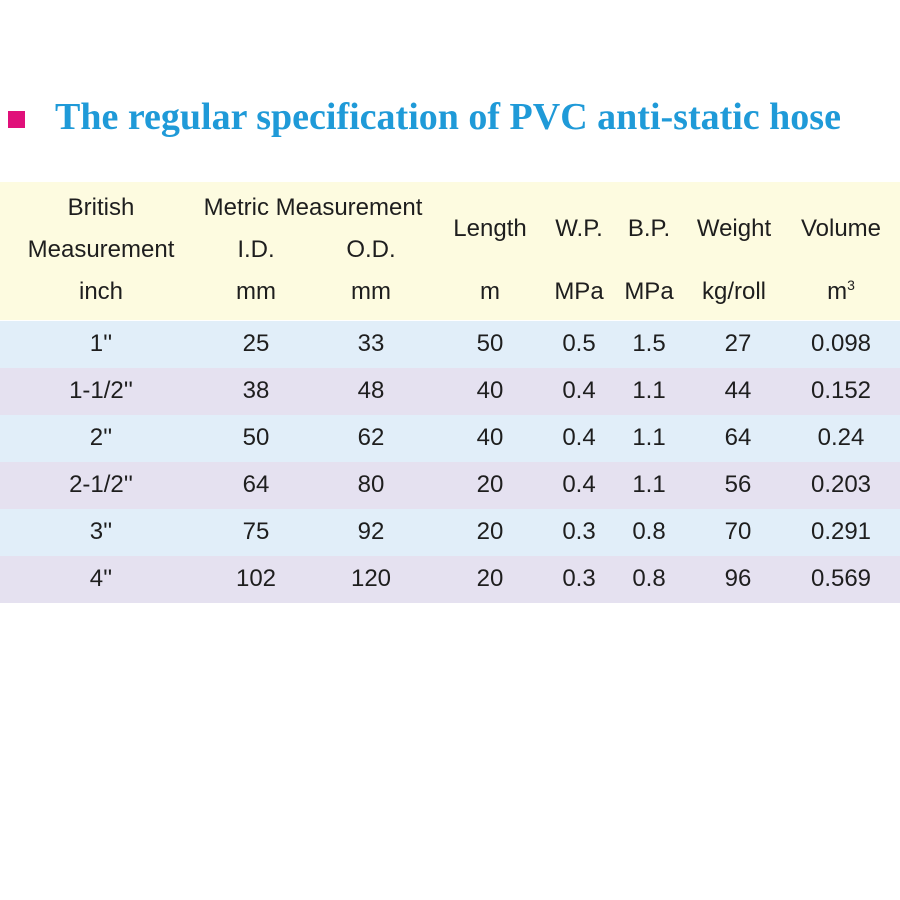 This screenshot has width=900, height=900. Describe the element at coordinates (738, 578) in the screenshot. I see `cell-weight: 96` at that location.